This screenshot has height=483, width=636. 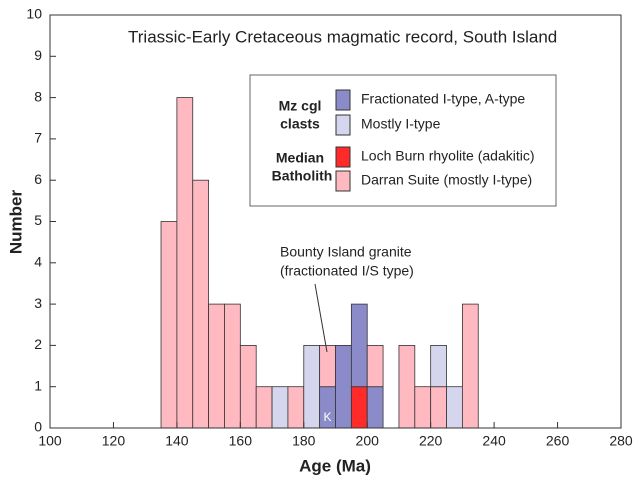 What do you see at coordinates (38, 138) in the screenshot?
I see `y-tick-label: 7` at bounding box center [38, 138].